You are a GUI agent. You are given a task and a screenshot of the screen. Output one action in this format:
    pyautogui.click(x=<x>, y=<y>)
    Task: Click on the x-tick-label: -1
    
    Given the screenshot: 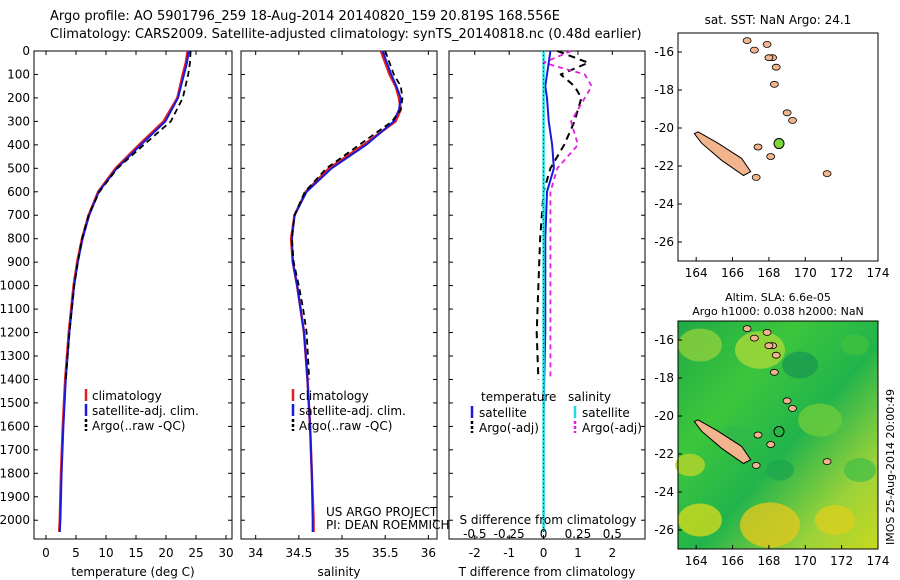 What is the action you would take?
    pyautogui.click(x=509, y=553)
    